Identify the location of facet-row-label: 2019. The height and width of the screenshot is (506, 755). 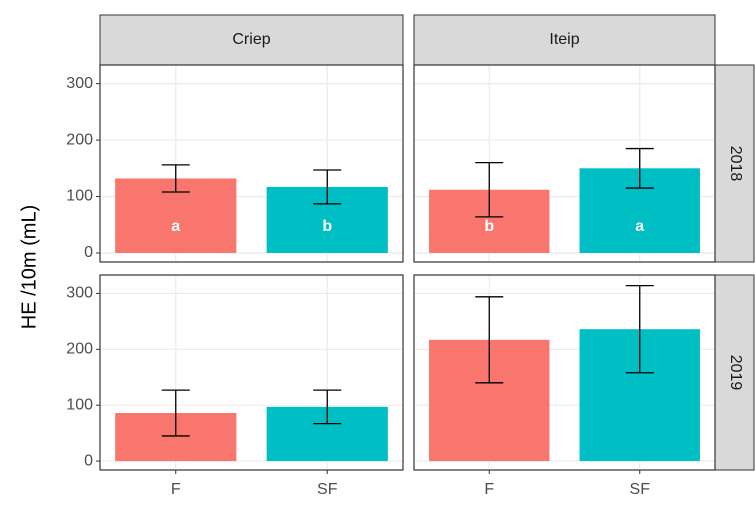
(735, 373).